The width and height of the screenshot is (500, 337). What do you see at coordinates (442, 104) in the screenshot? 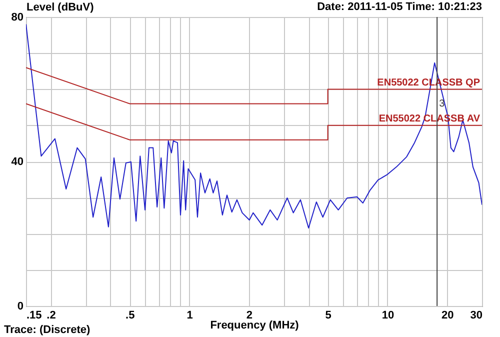
I see `annotation: 3` at bounding box center [442, 104].